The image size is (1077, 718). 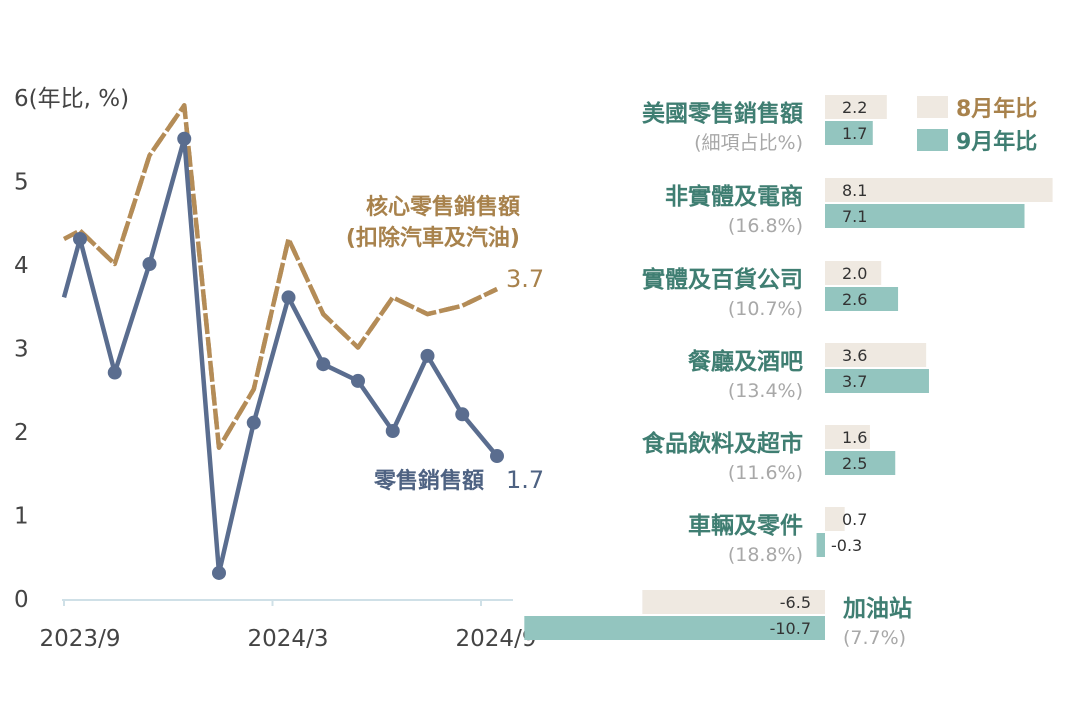 What do you see at coordinates (854, 299) in the screenshot?
I see `bar-sep-value: 2.6` at bounding box center [854, 299].